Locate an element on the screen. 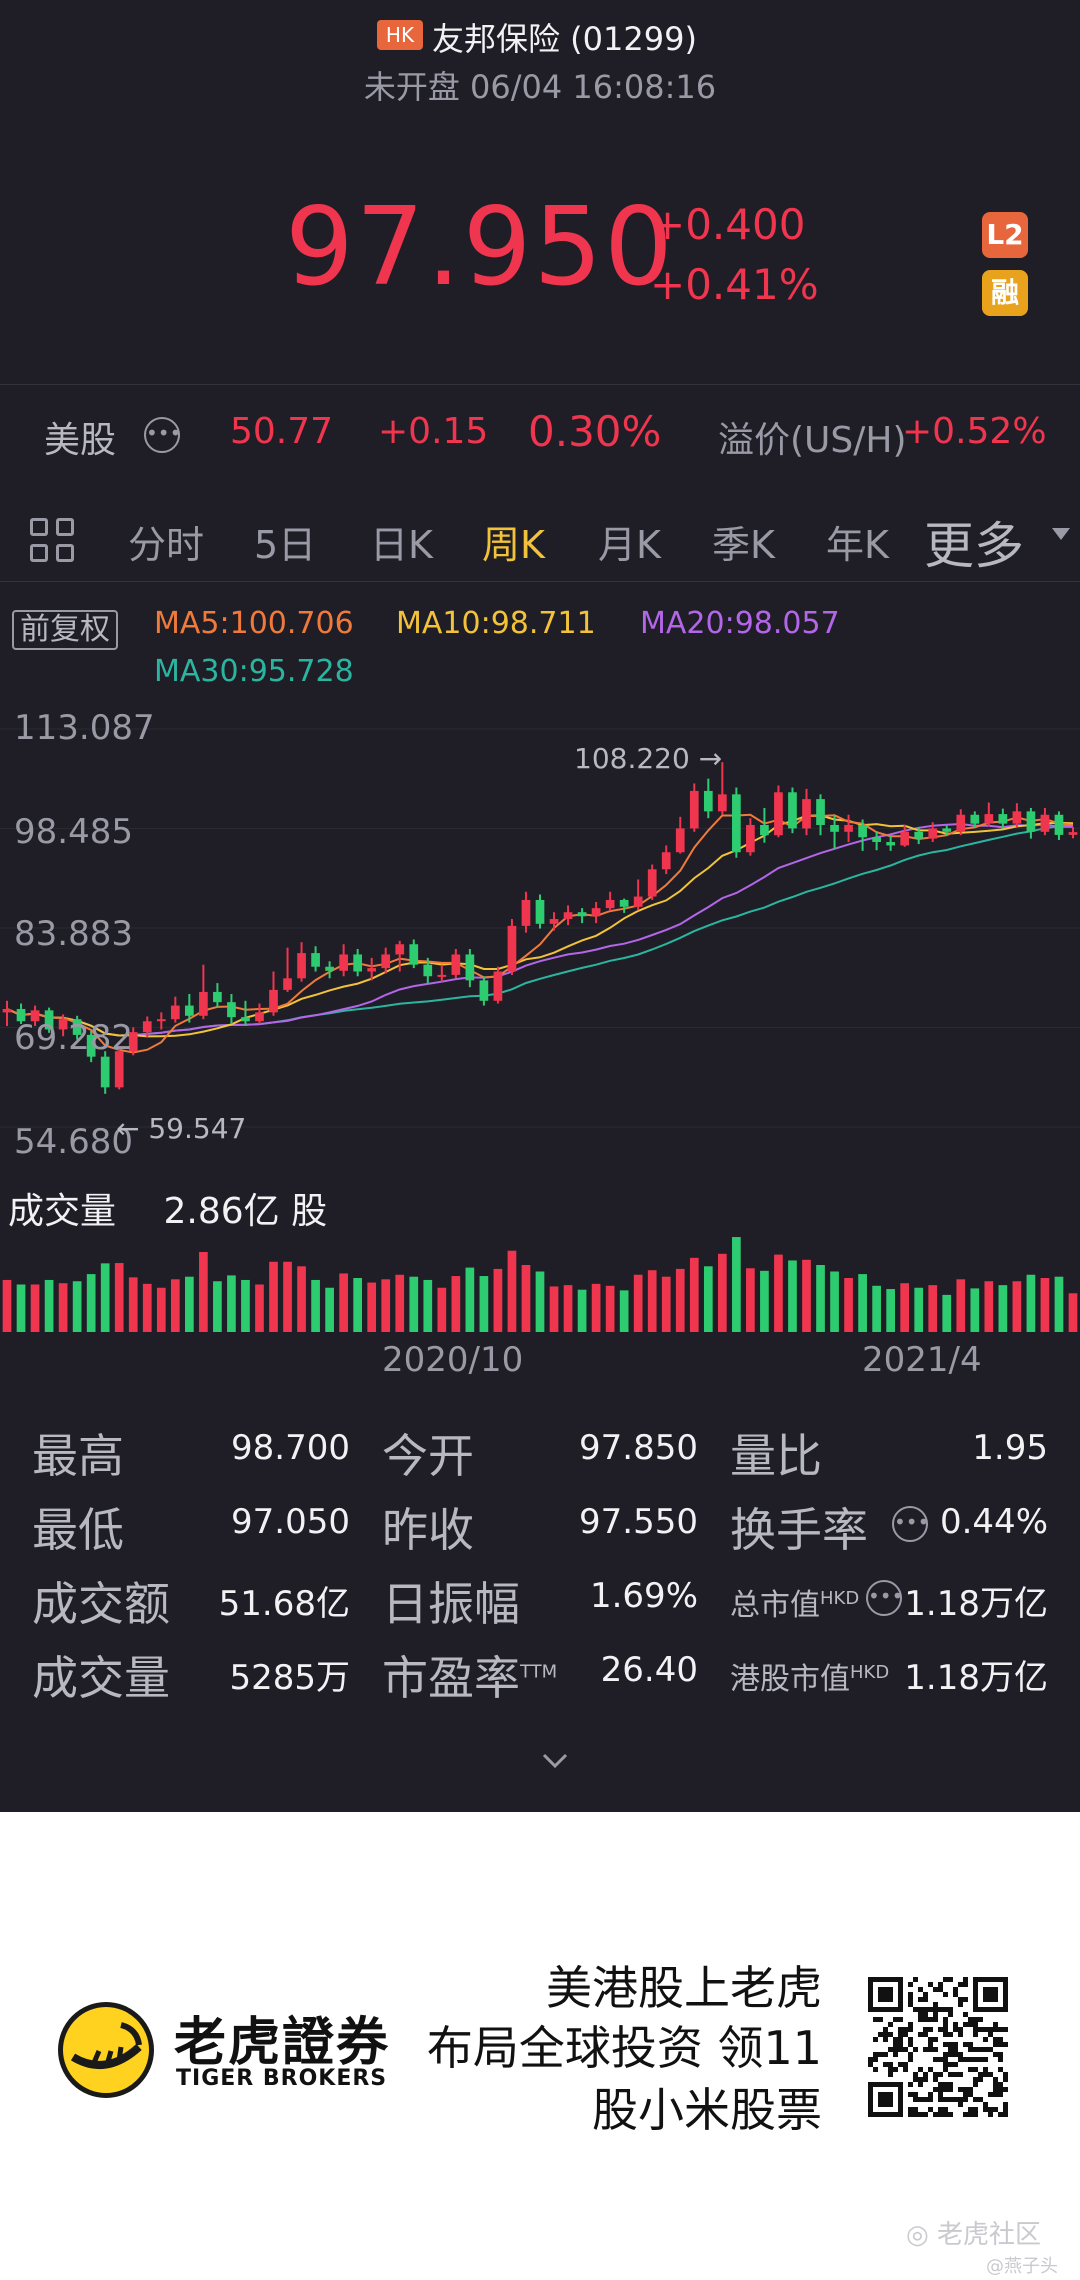 The width and height of the screenshot is (1080, 2280). grid-icon is located at coordinates (53, 541).